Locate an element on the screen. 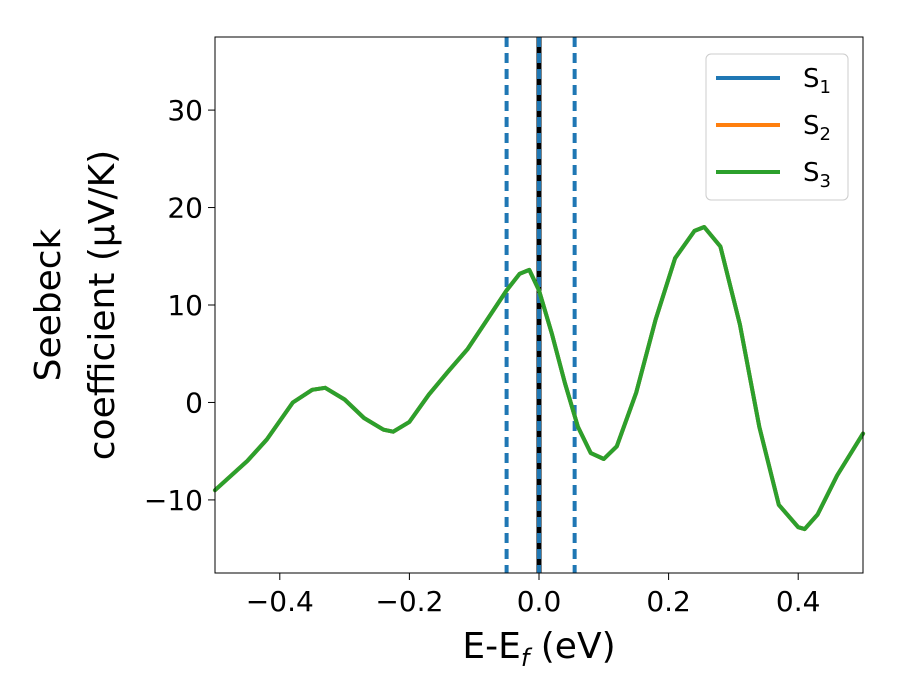 This screenshot has height=700, width=900. x-axis-title-unit: (eV) is located at coordinates (572, 646).